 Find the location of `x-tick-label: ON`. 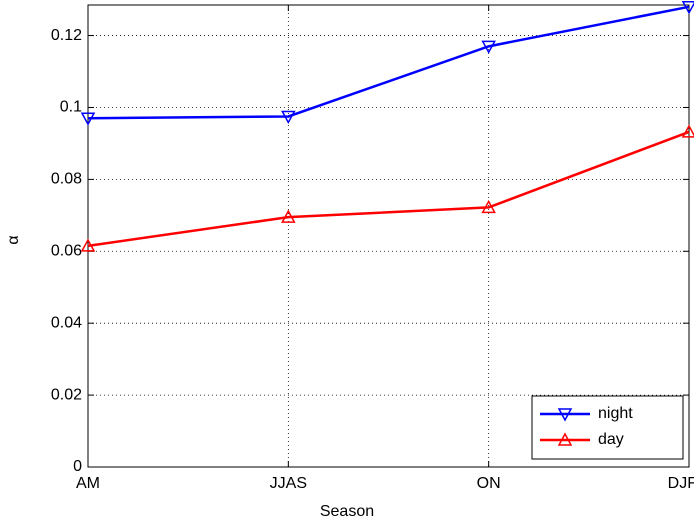

x-tick-label: ON is located at coordinates (489, 483).